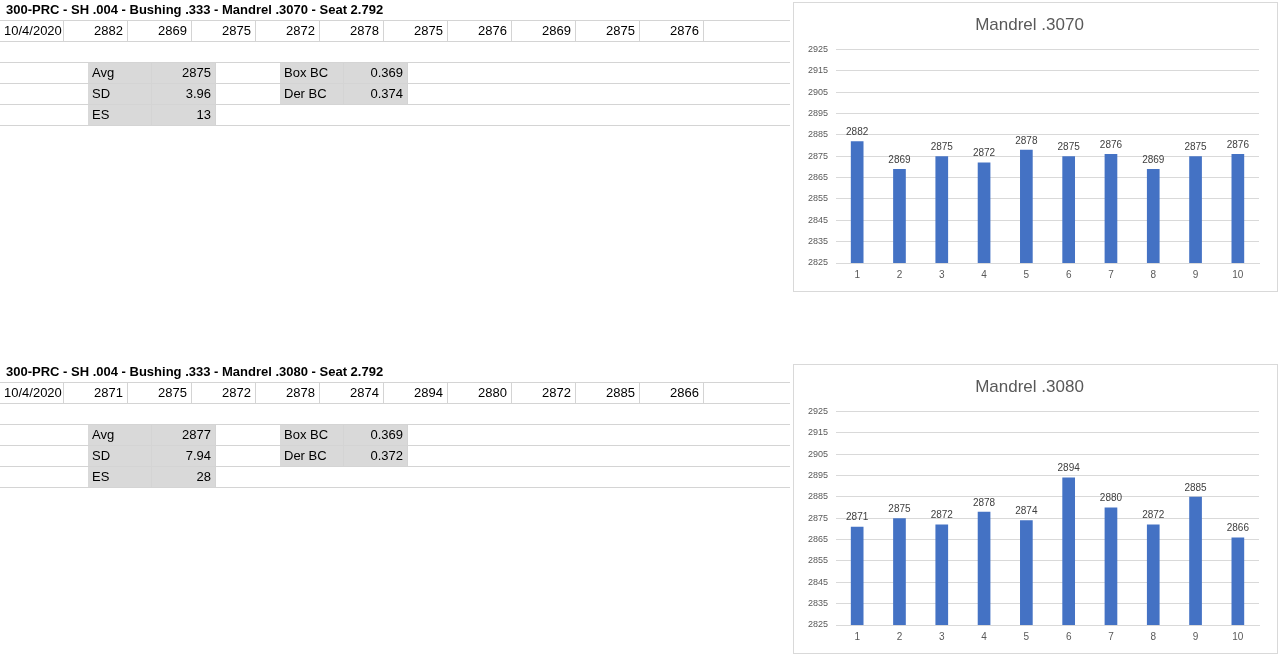 This screenshot has width=1278, height=656. What do you see at coordinates (376, 456) in the screenshot?
I see `text: 0.372` at bounding box center [376, 456].